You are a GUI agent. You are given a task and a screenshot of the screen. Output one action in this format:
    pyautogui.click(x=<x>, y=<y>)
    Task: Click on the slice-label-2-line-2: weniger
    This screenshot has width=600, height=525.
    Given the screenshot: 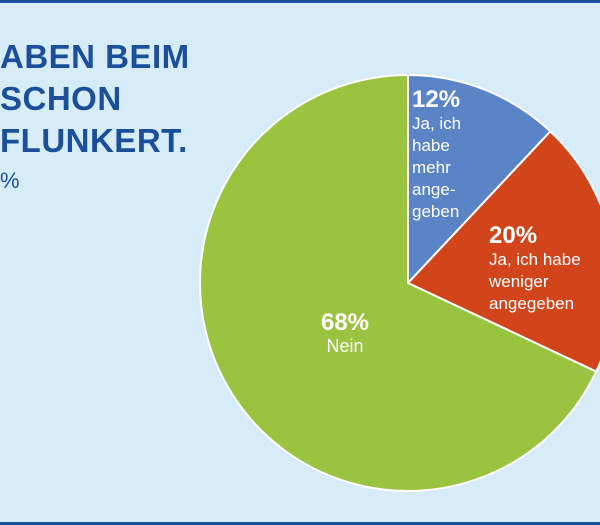 What is the action you would take?
    pyautogui.click(x=518, y=281)
    